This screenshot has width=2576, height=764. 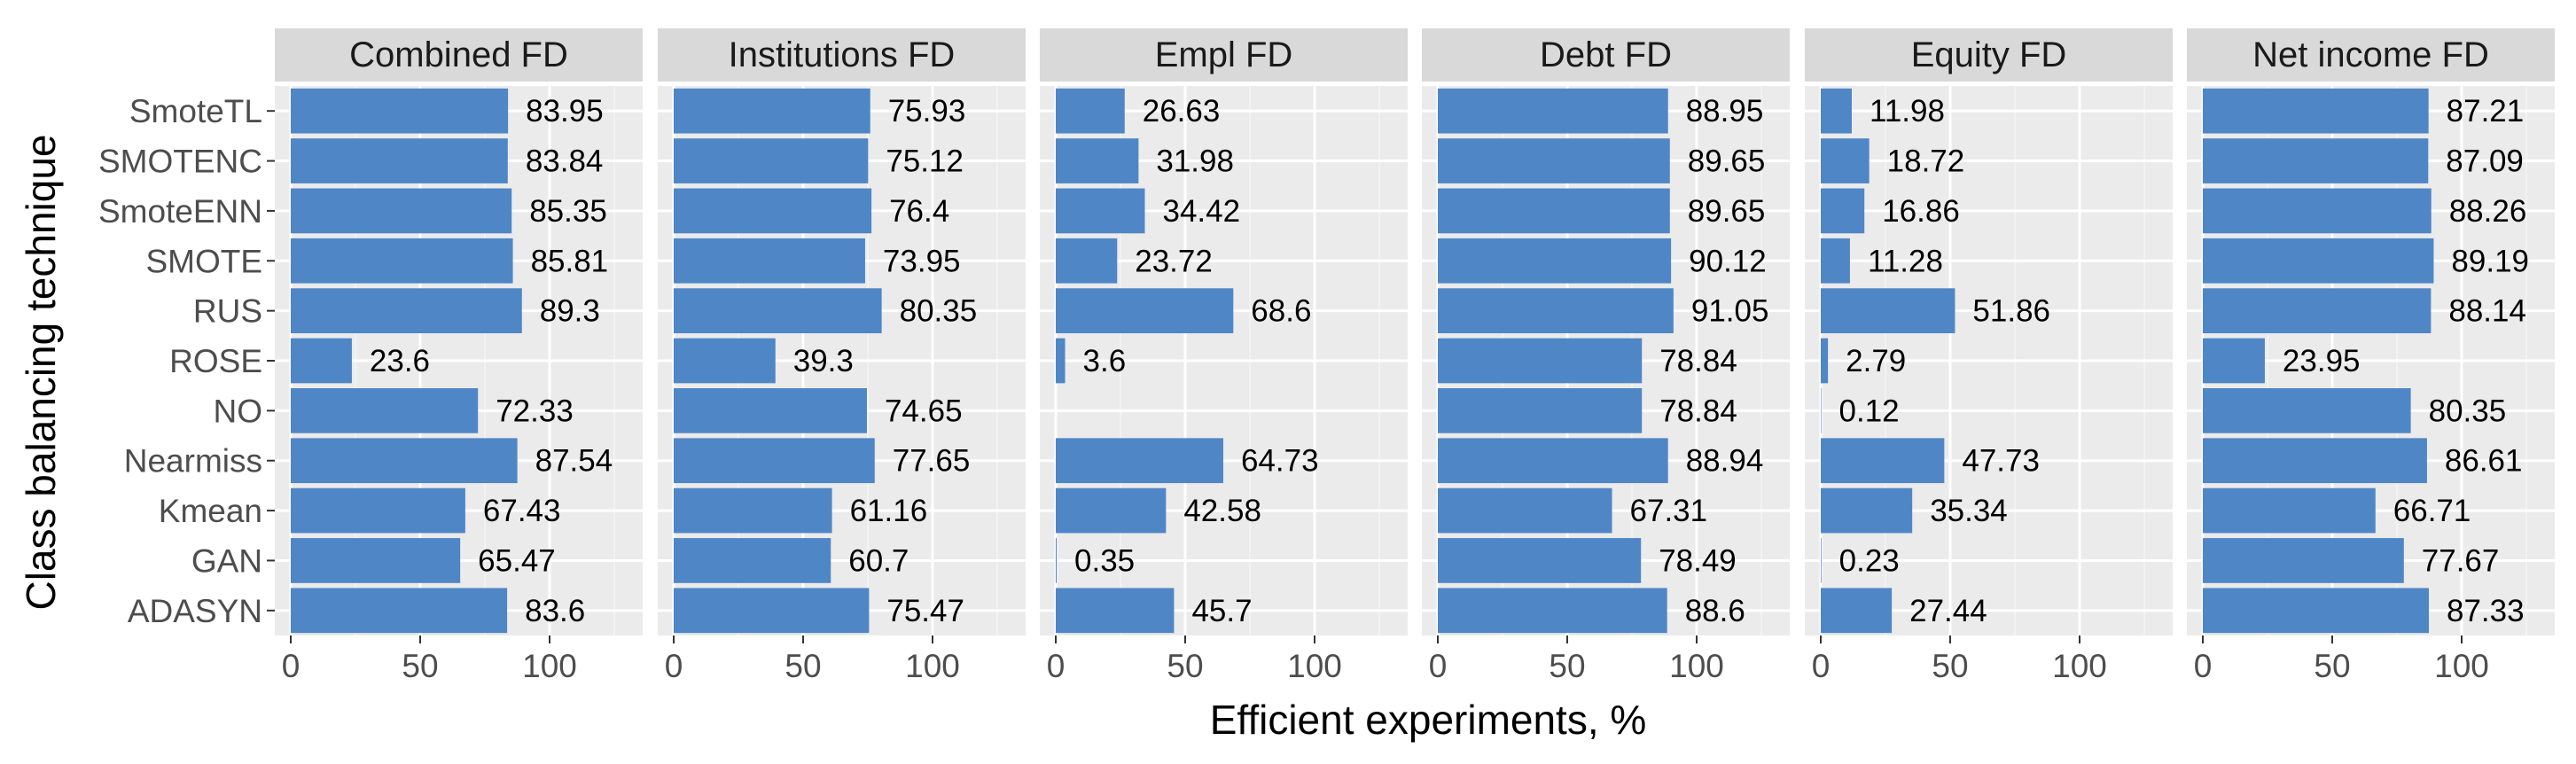 I want to click on data-label: 83.84, so click(x=565, y=162).